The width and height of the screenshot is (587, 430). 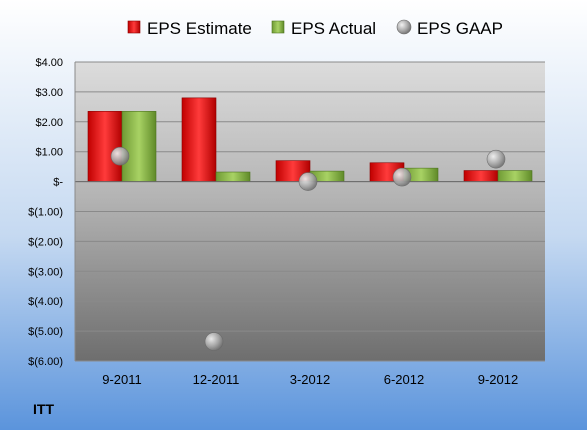 I want to click on legend: EPS Estimate EPS Actual EPS GAAP, so click(x=315, y=28).